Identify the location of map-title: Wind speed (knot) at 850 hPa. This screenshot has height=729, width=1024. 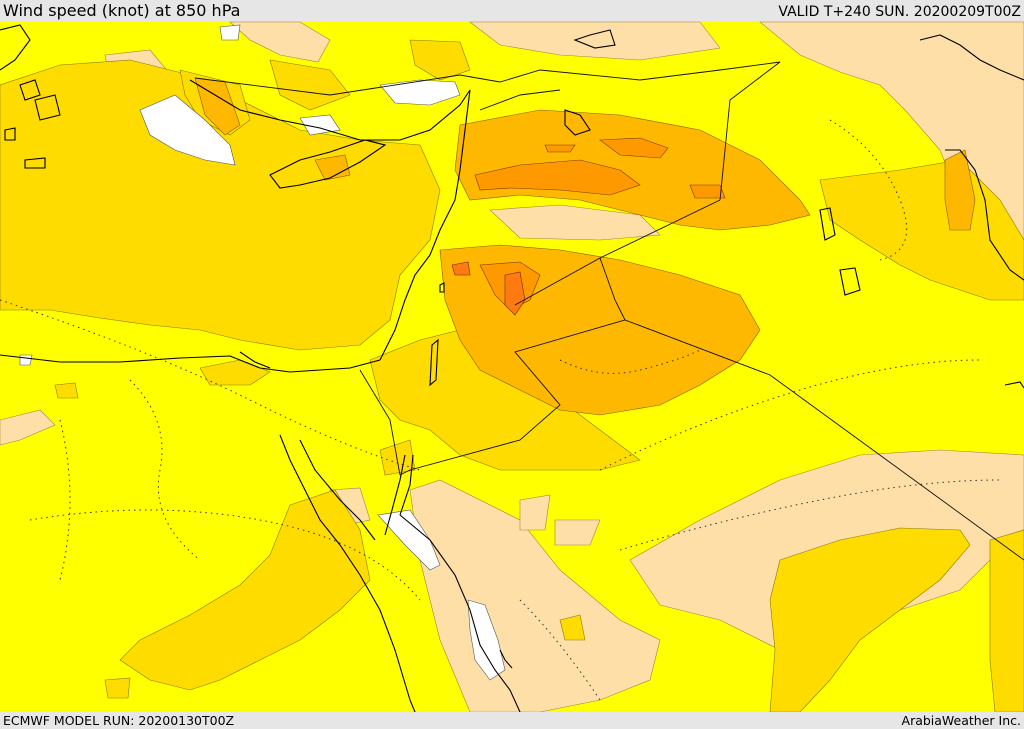
(122, 10).